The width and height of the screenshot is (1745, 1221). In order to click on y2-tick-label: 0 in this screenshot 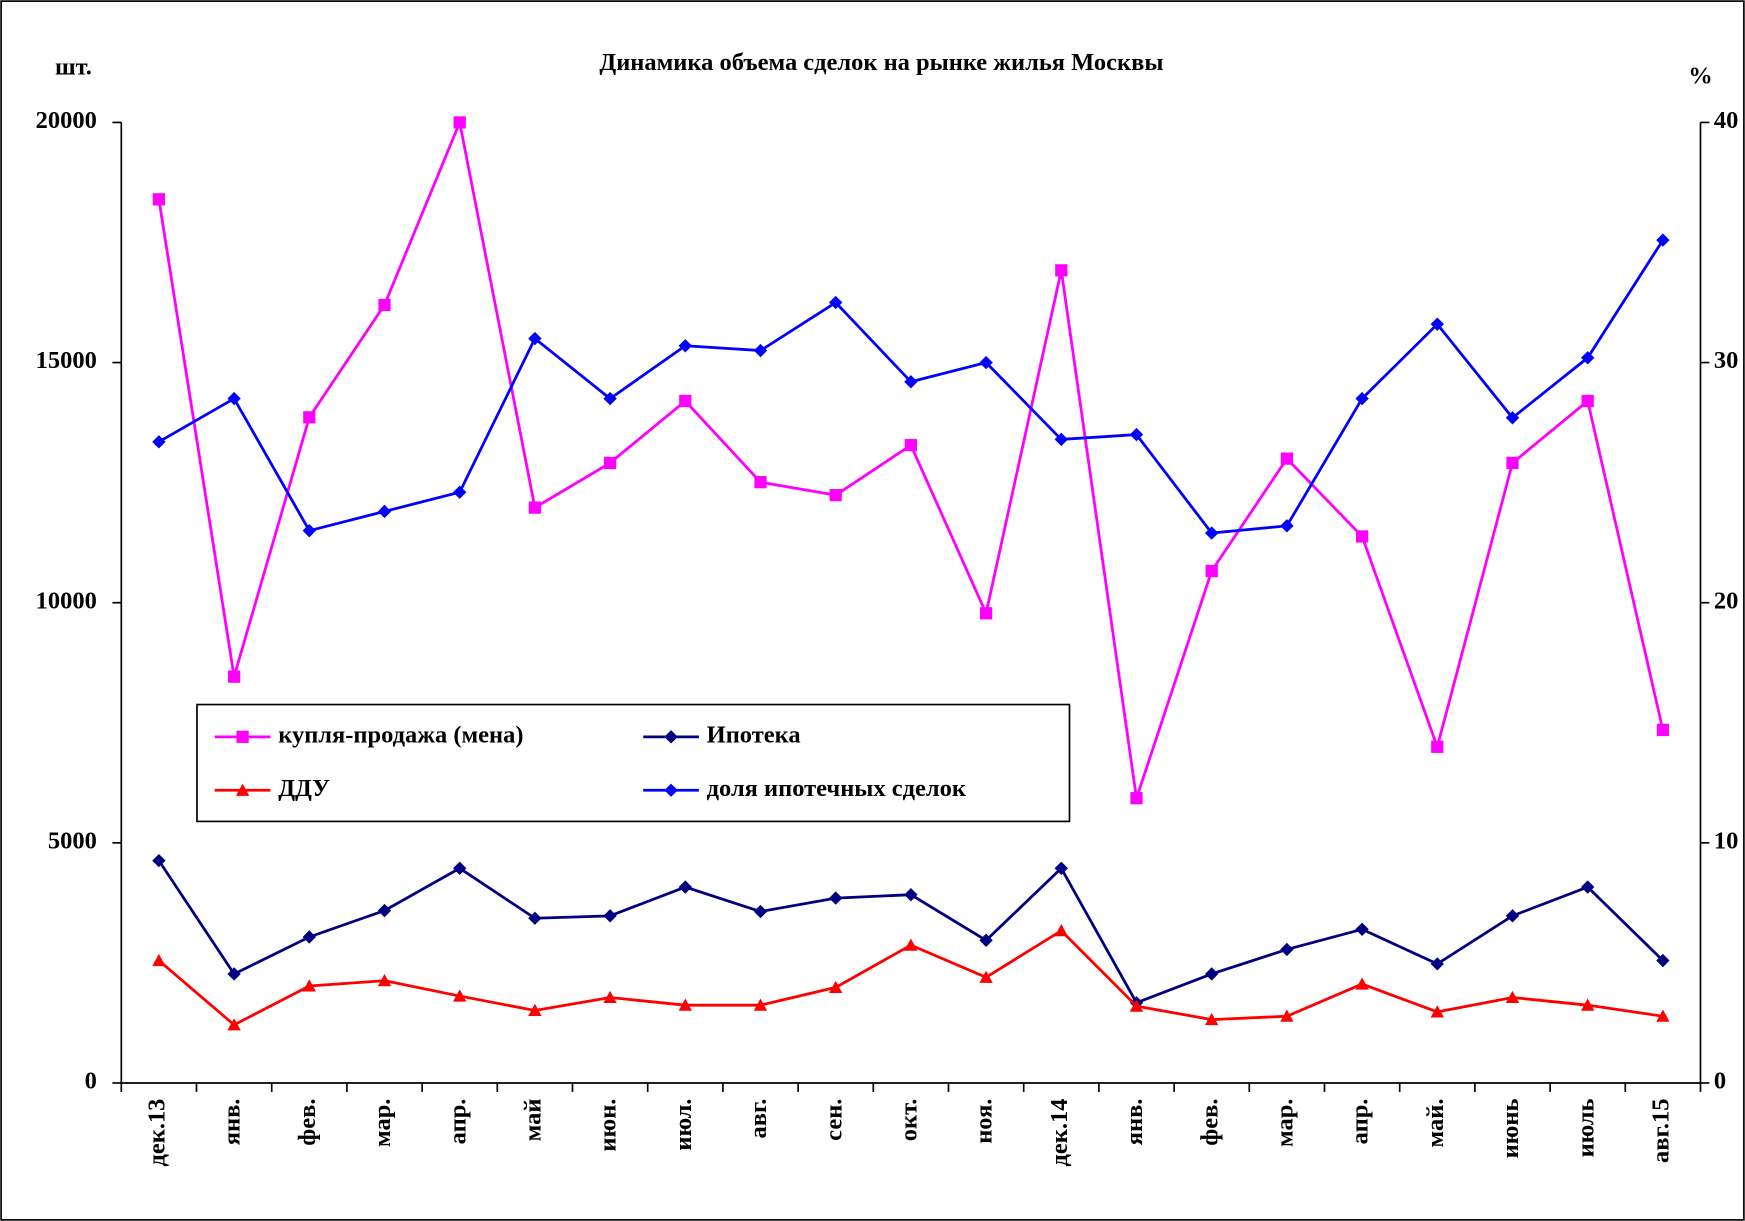, I will do `click(1720, 1081)`.